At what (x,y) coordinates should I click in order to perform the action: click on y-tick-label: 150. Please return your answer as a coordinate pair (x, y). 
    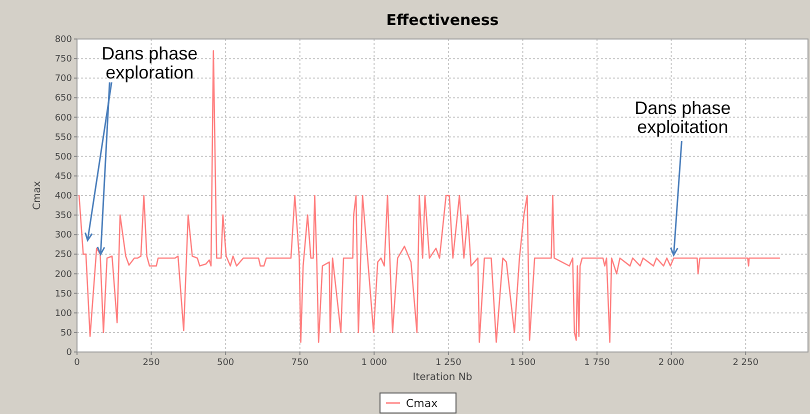
    Looking at the image, I should click on (63, 294).